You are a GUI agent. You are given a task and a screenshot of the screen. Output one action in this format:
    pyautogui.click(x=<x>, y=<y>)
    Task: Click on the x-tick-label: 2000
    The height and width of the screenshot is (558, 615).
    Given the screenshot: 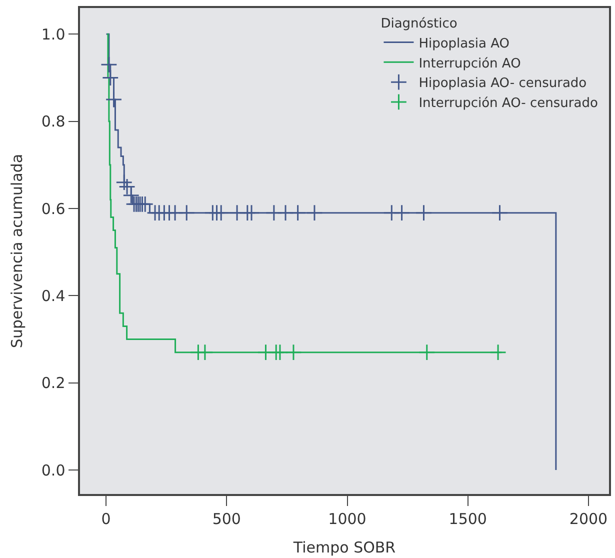 What is the action you would take?
    pyautogui.click(x=588, y=519)
    